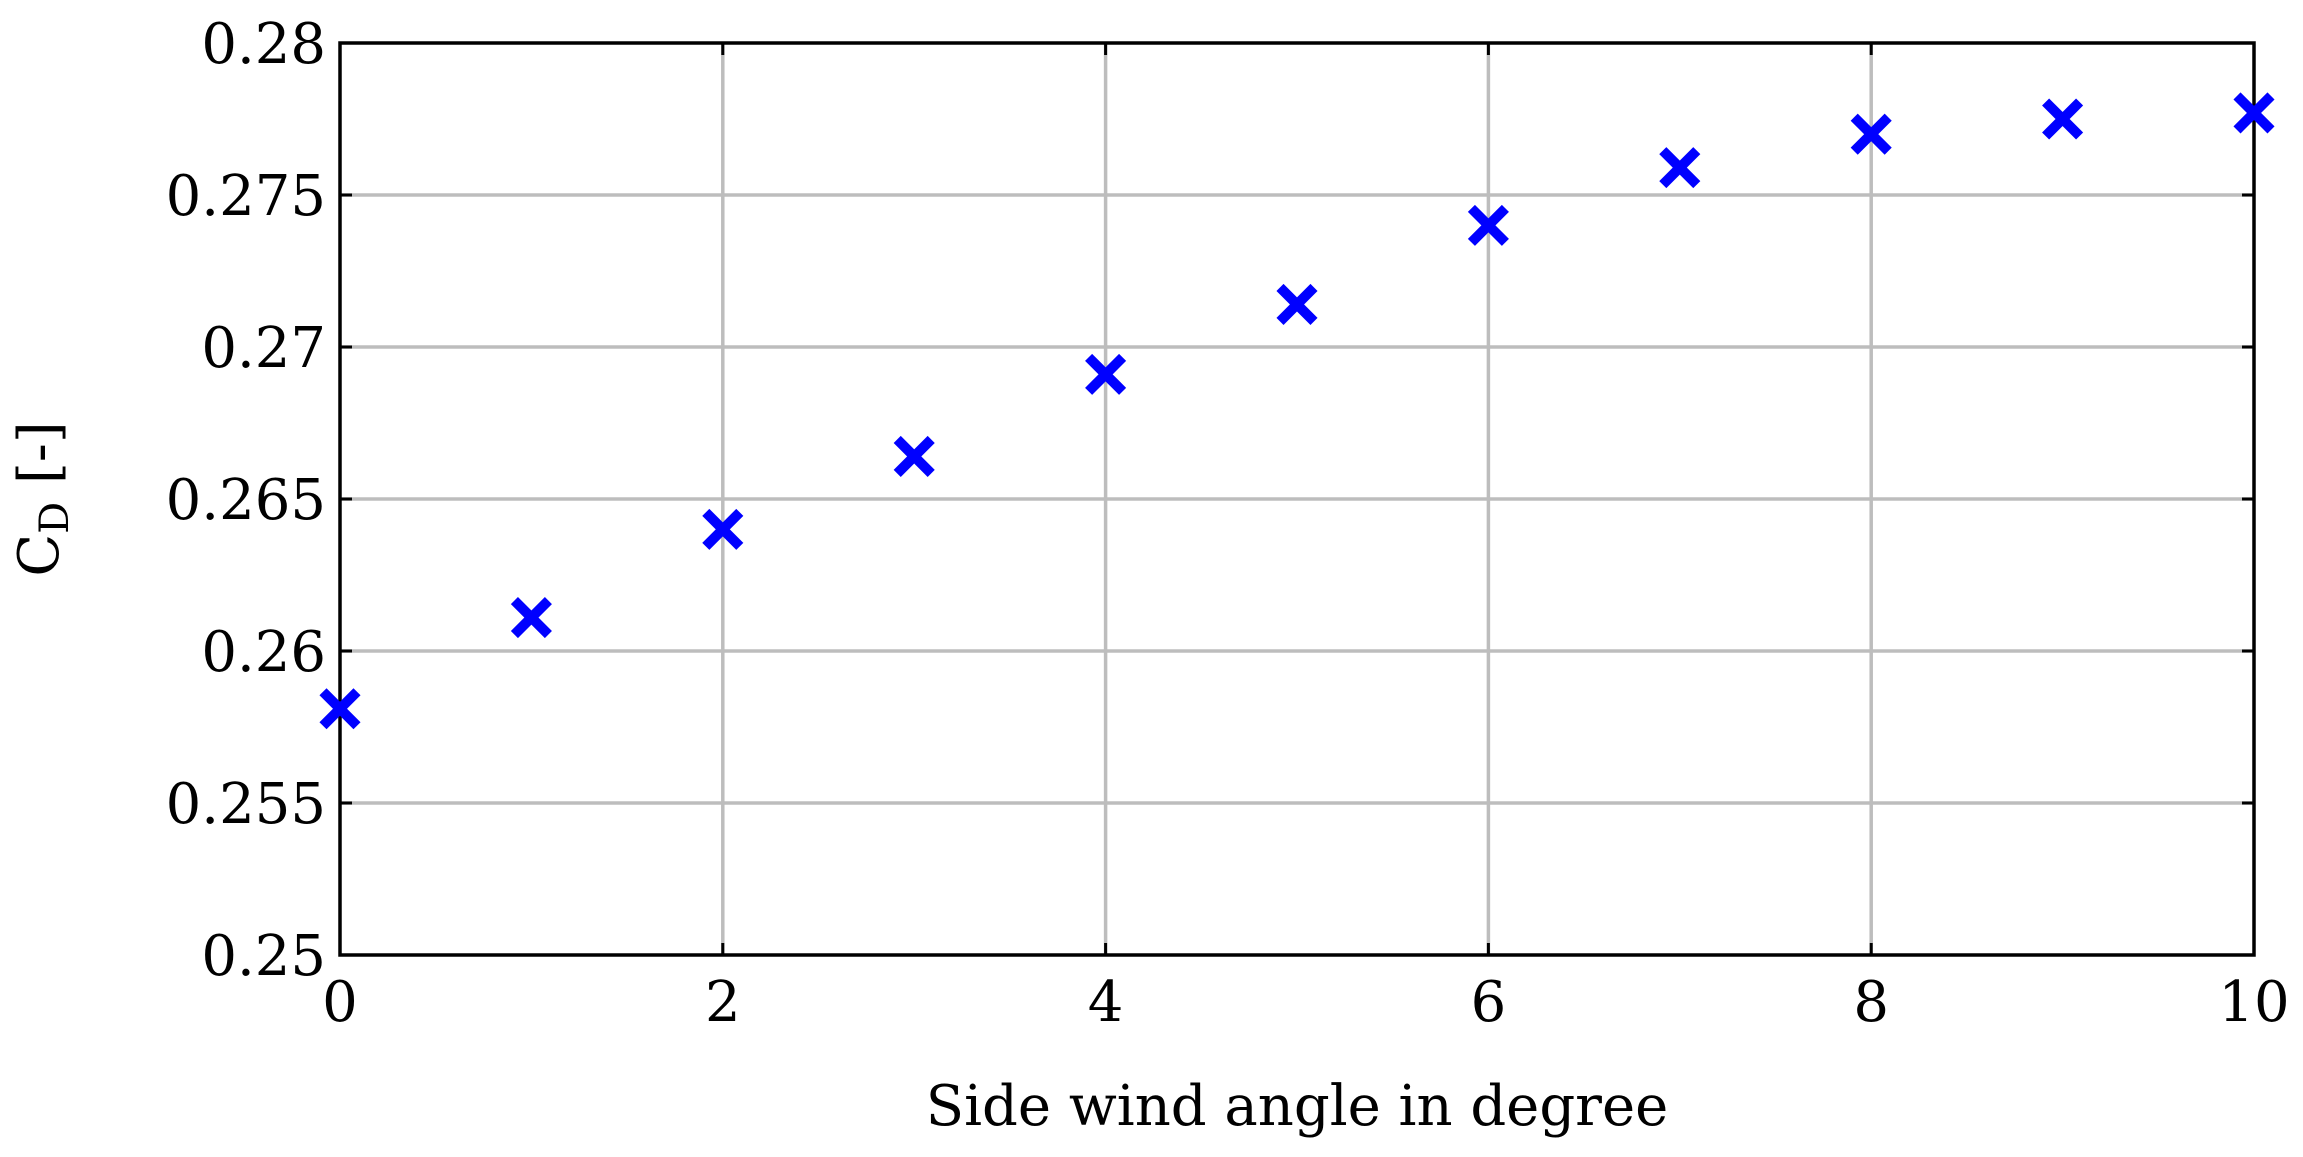 Image resolution: width=2303 pixels, height=1157 pixels. What do you see at coordinates (2253, 1002) in the screenshot?
I see `x-tick-label: 10` at bounding box center [2253, 1002].